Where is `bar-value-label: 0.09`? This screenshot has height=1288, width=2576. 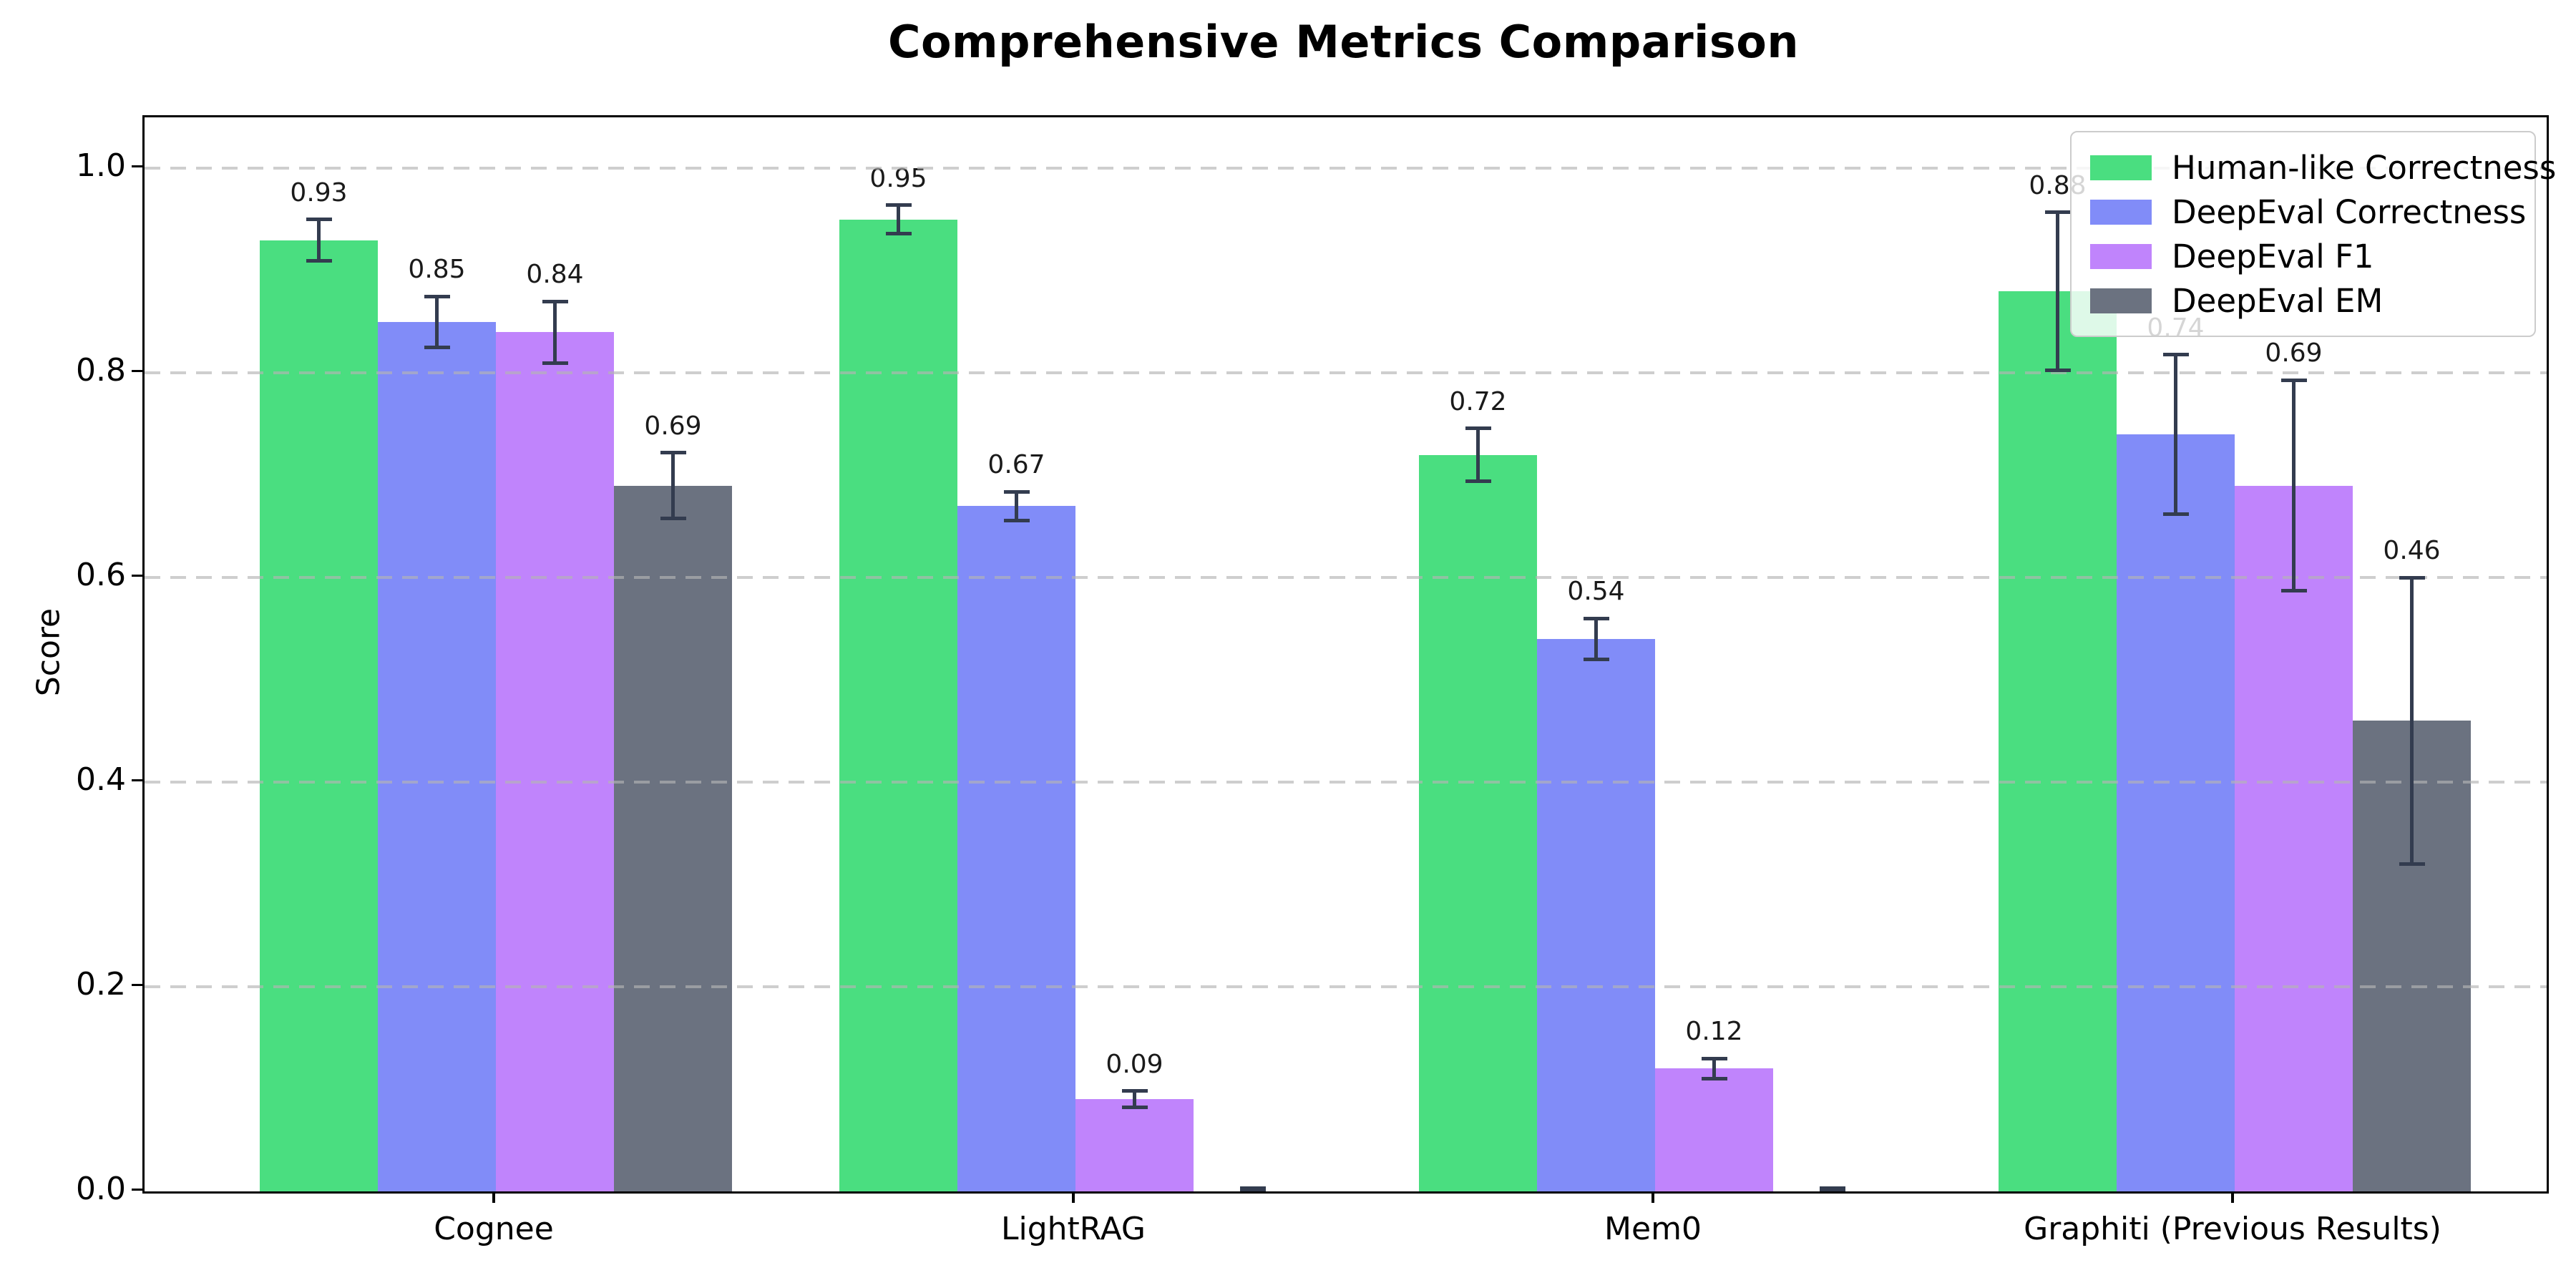
bar-value-label: 0.09 is located at coordinates (1134, 1064).